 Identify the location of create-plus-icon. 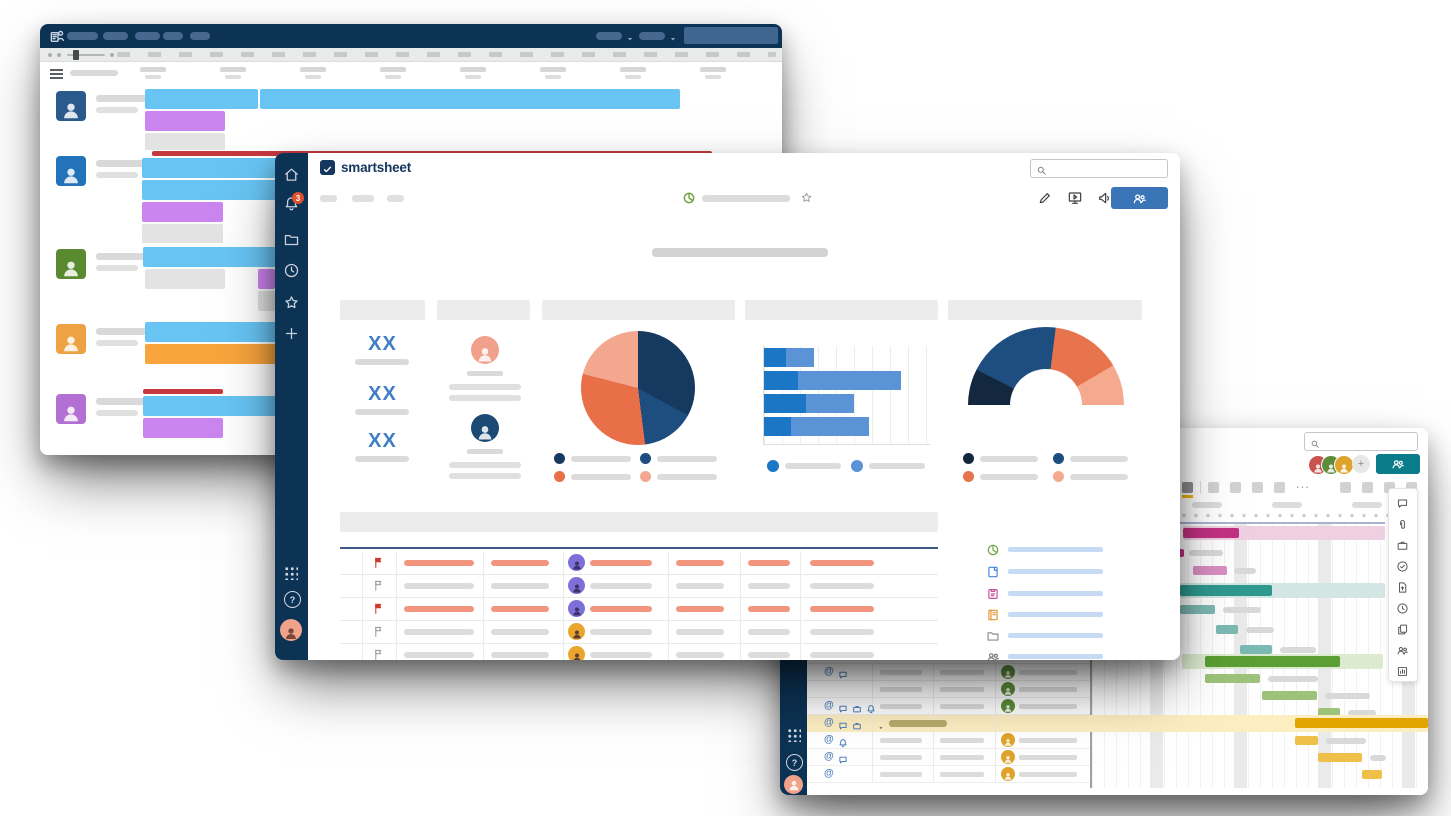
(291, 333).